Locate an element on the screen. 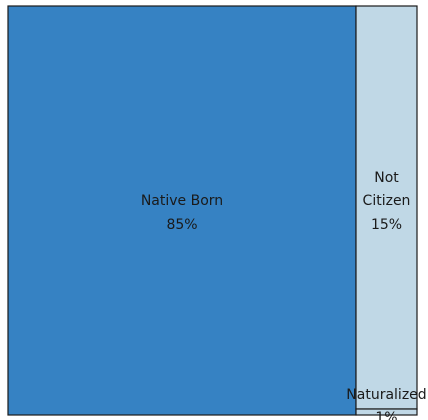 This screenshot has width=428, height=420. label-native-born-value: 85% is located at coordinates (181, 225).